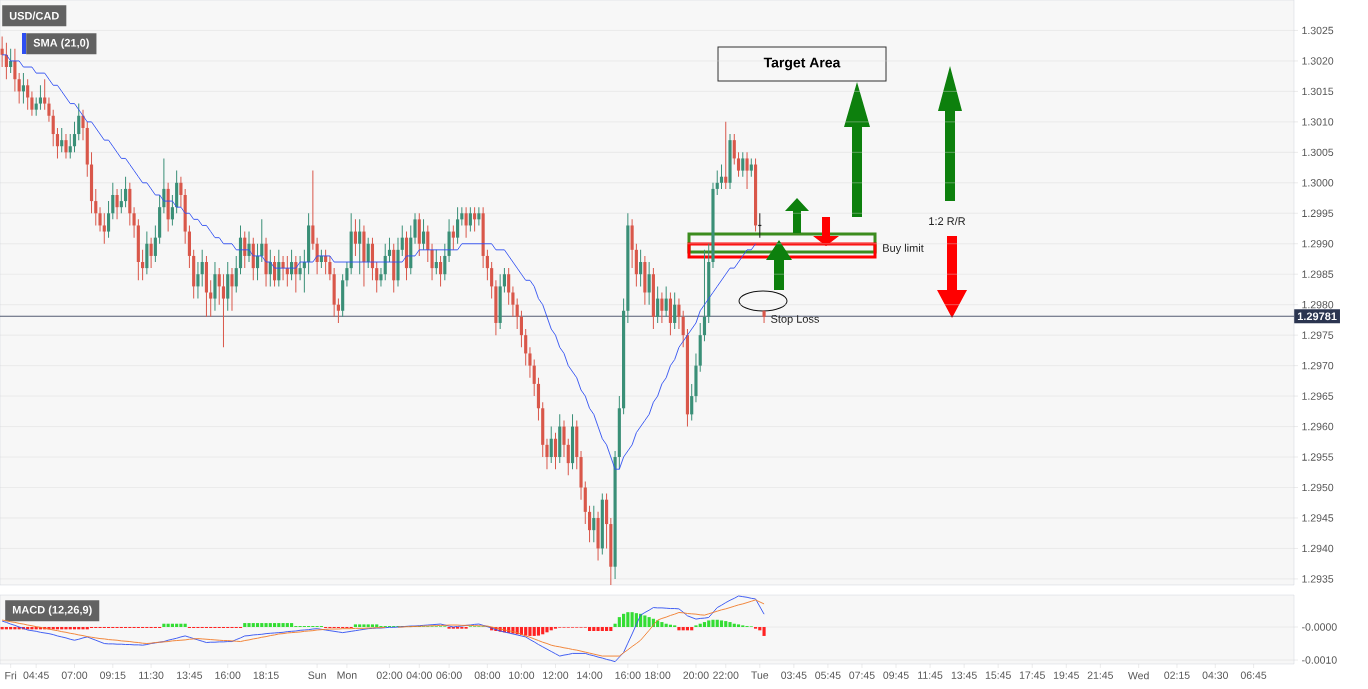  Describe the element at coordinates (1318, 152) in the screenshot. I see `y-tick-label: 1.3005` at that location.